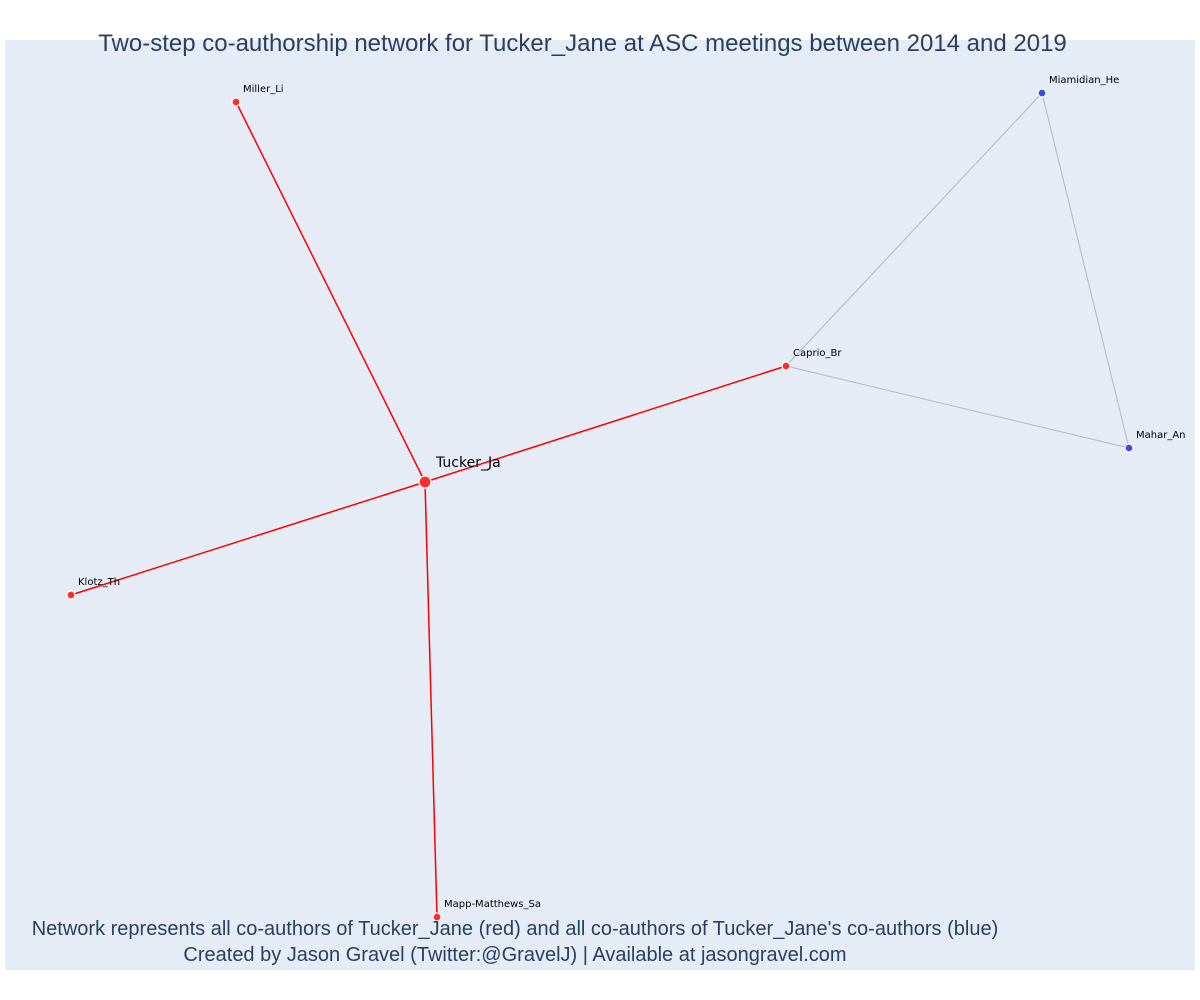 The image size is (1200, 1000). I want to click on node-Mapp-Matthews_Sa, so click(437, 917).